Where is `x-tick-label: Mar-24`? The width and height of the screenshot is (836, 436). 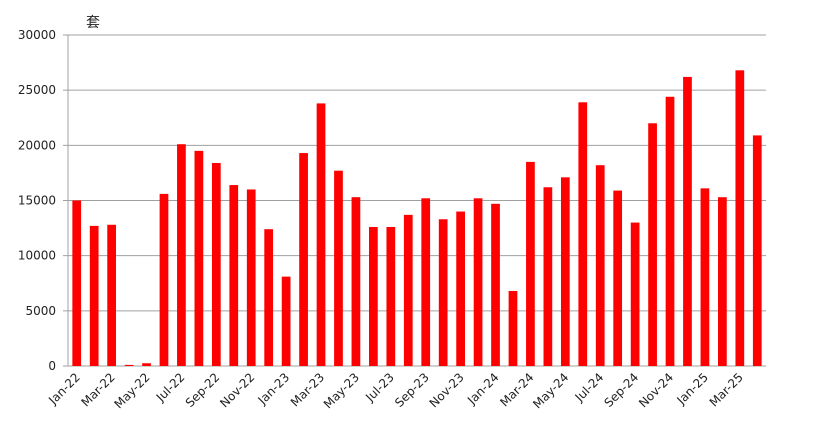
x-tick-label: Mar-24 is located at coordinates (516, 389).